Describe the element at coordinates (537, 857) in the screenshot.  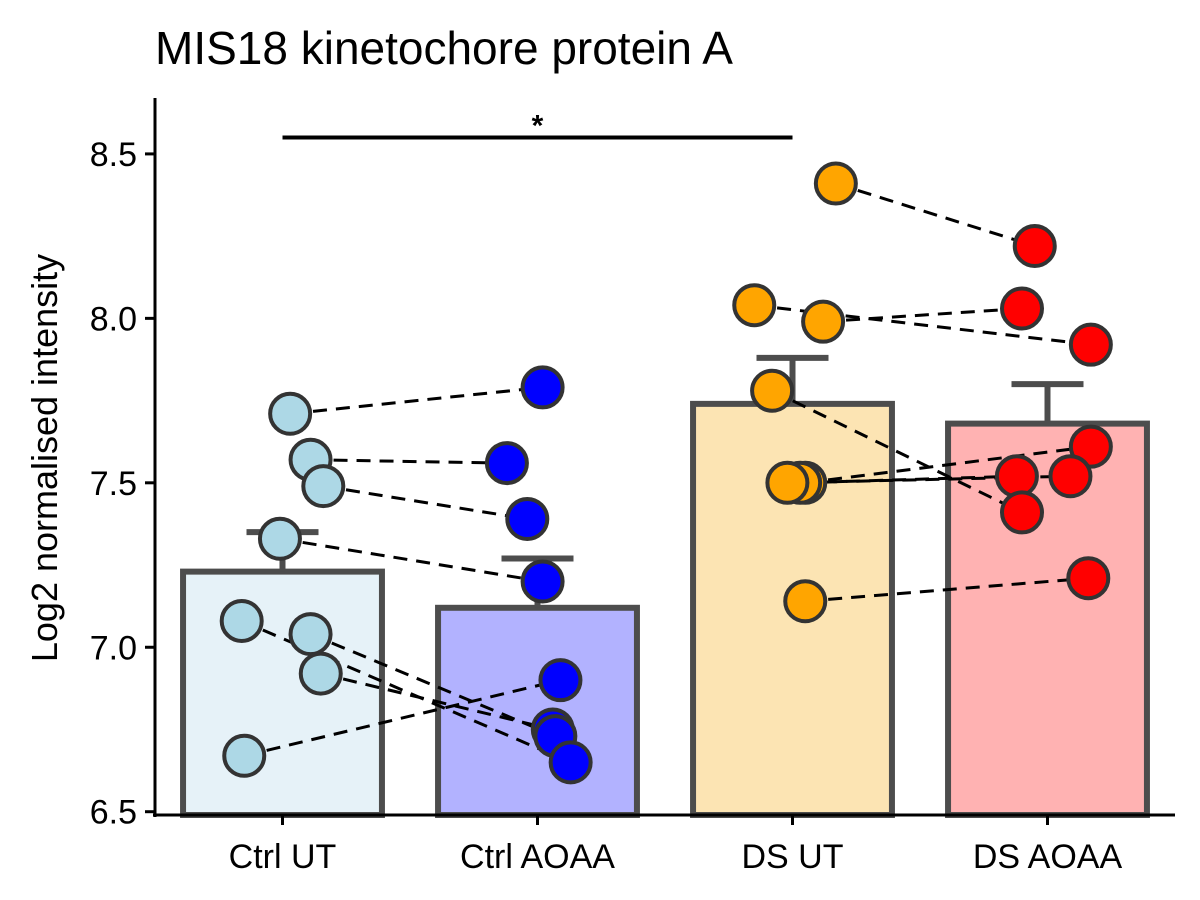
I see `x-tick-label: Ctrl AOAA` at that location.